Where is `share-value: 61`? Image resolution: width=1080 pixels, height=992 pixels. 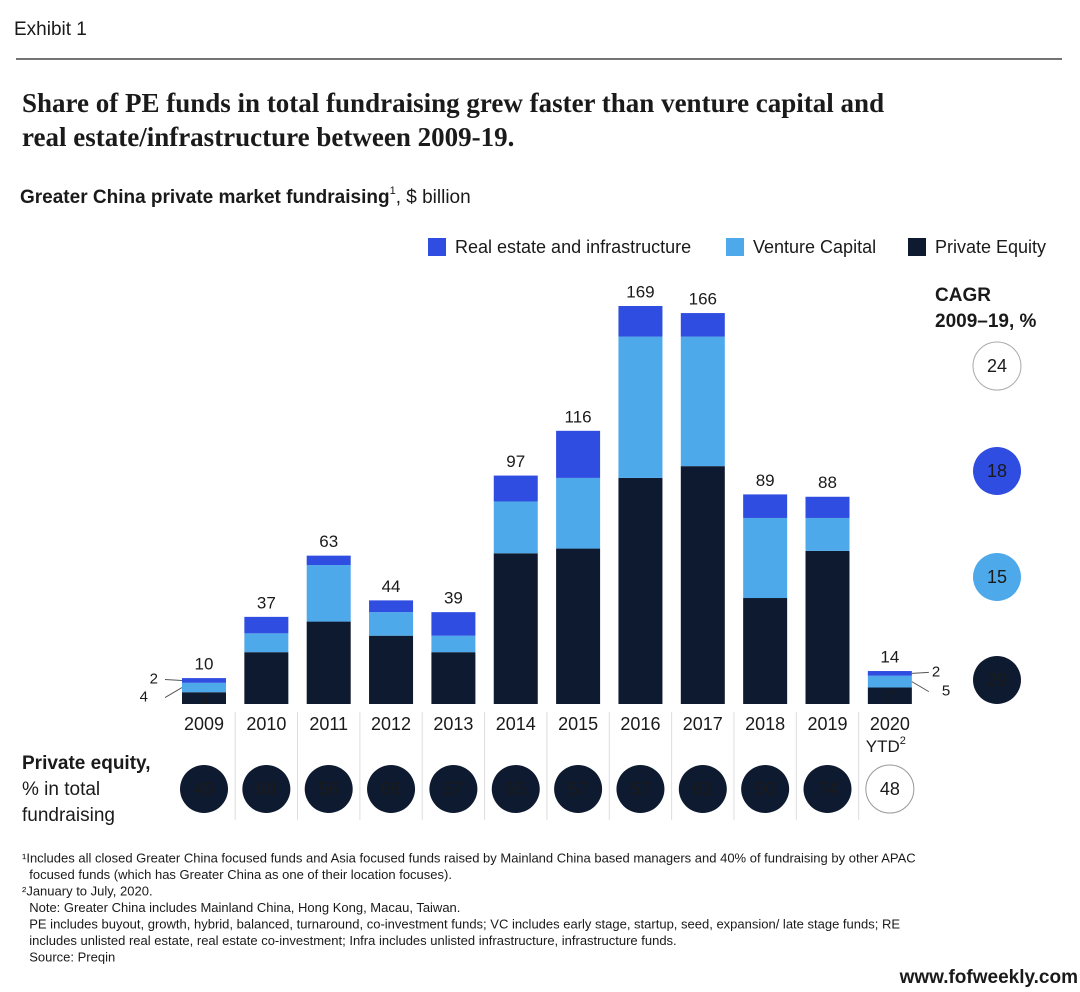
share-value: 61 is located at coordinates (703, 789).